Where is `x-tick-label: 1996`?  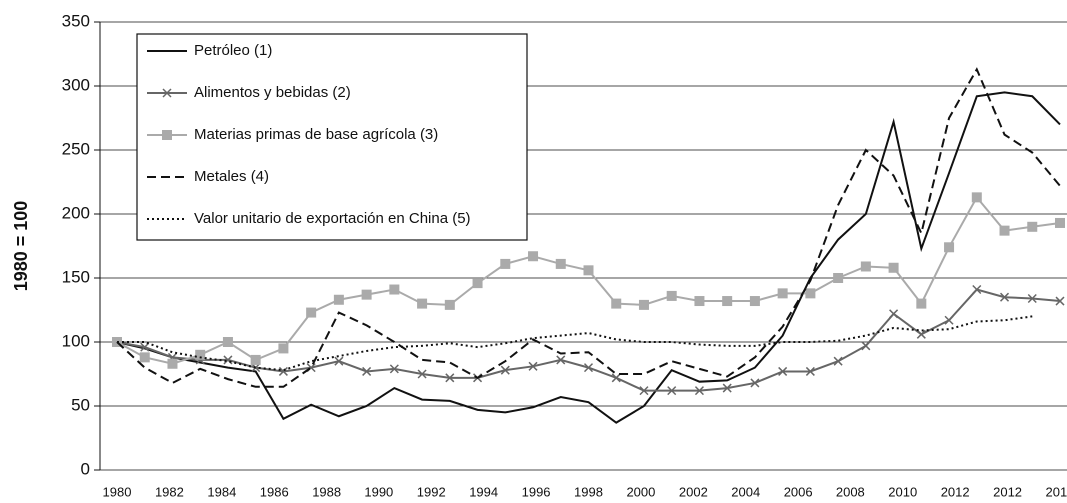 x-tick-label: 1996 is located at coordinates (536, 491).